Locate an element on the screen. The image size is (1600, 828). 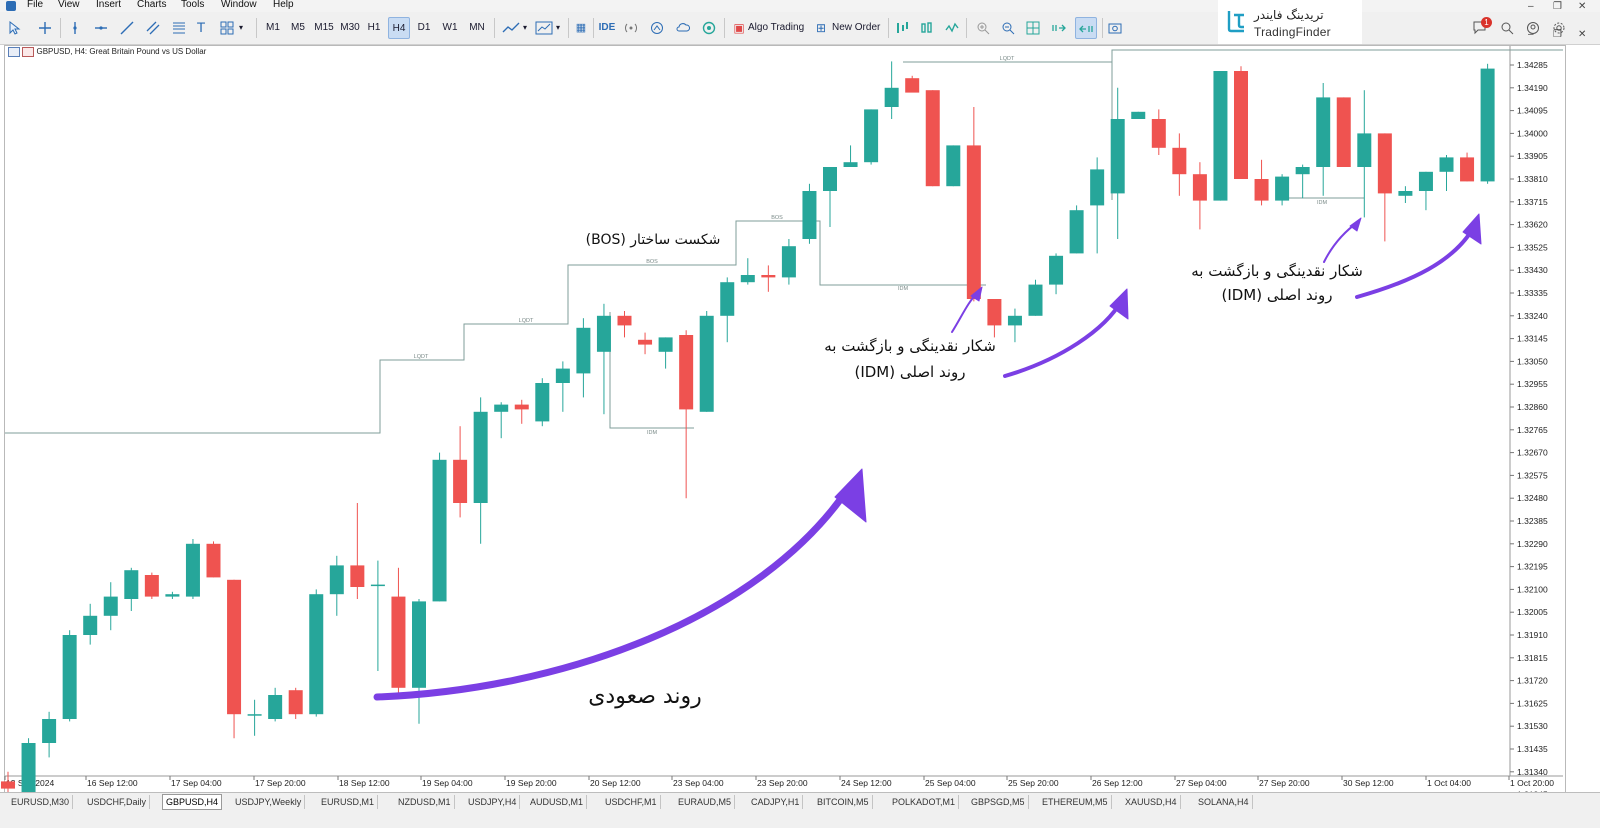
tab-nzdusd-m1: NZDUSD,M1 is located at coordinates (425, 802).